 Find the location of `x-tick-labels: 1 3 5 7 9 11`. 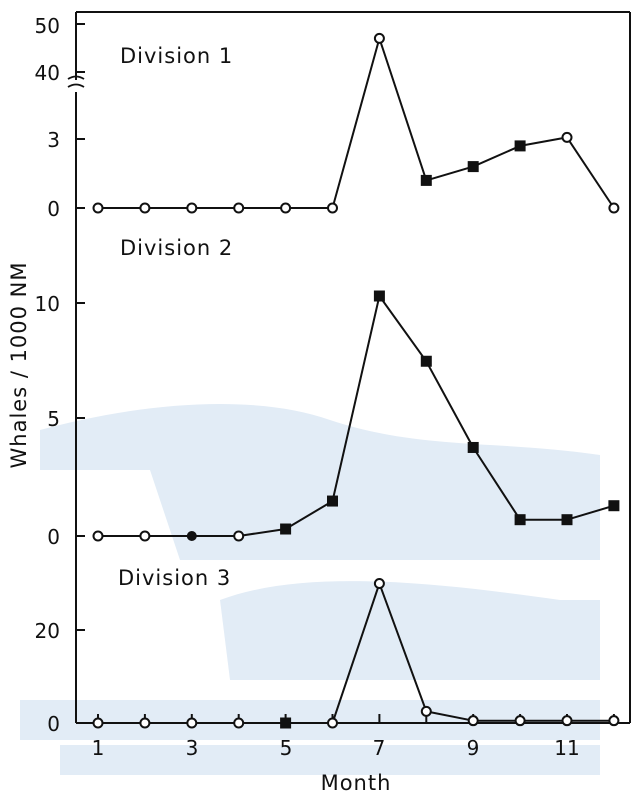

x-tick-labels: 1 3 5 7 9 11 is located at coordinates (336, 748).